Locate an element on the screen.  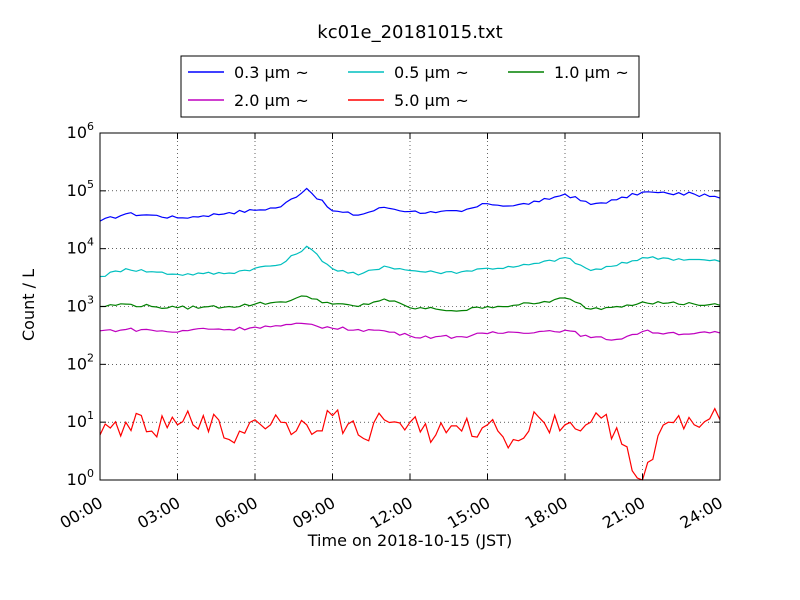
x-tick-label: 15:00 is located at coordinates (468, 513).